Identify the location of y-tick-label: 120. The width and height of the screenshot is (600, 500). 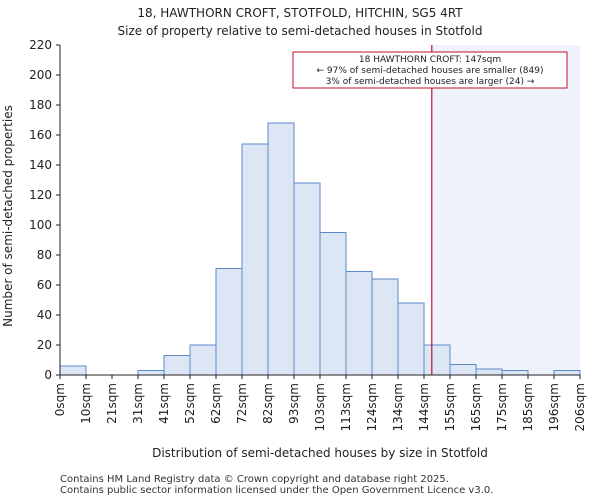
(40, 195).